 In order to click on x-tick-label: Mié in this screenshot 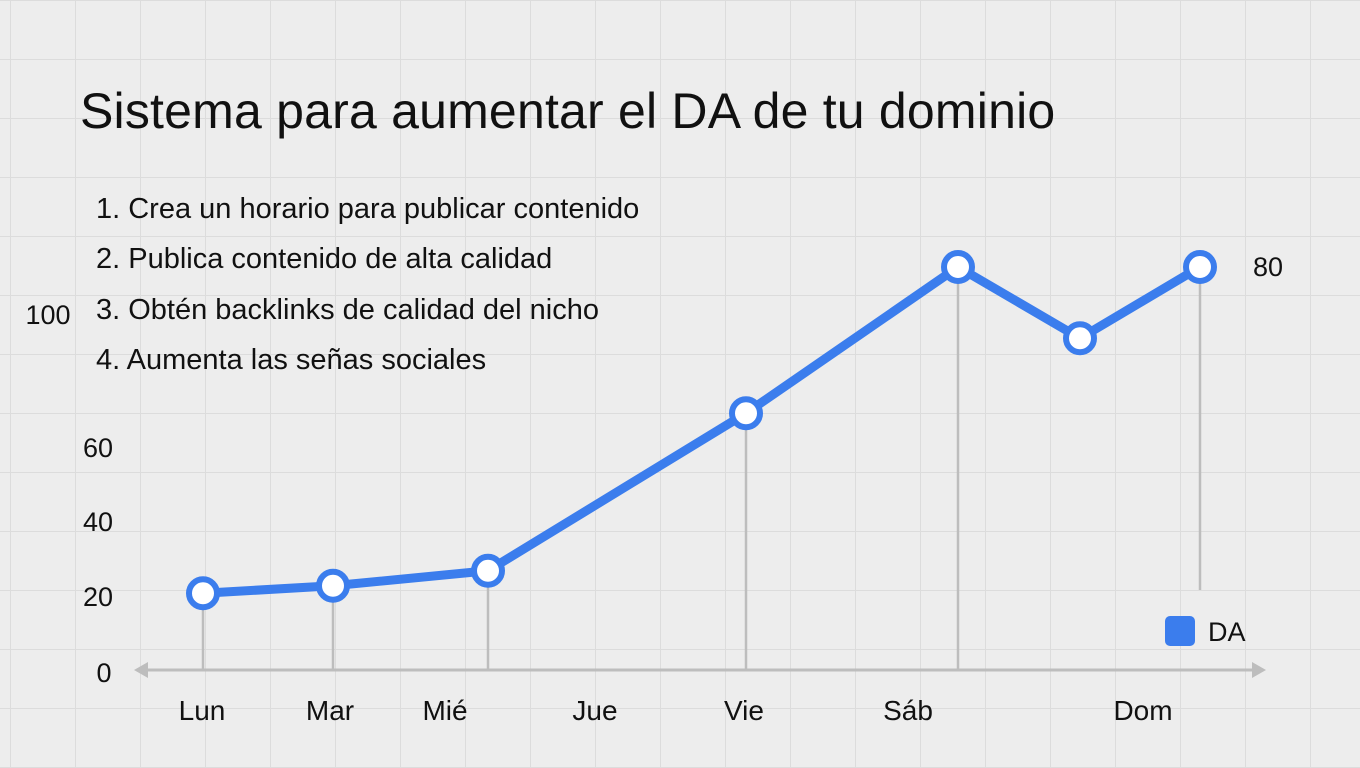, I will do `click(444, 710)`.